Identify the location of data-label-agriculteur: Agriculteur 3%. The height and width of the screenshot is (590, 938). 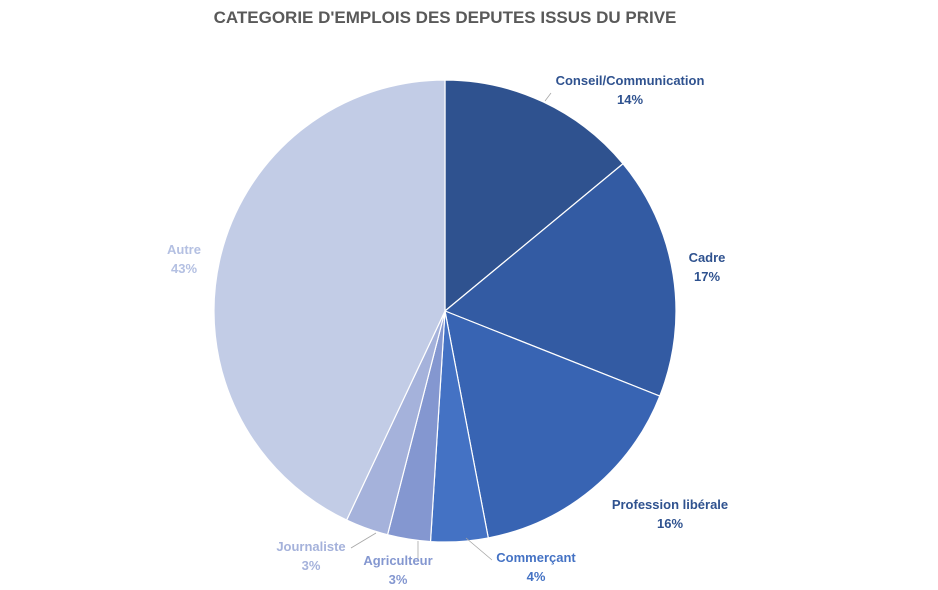
(397, 570).